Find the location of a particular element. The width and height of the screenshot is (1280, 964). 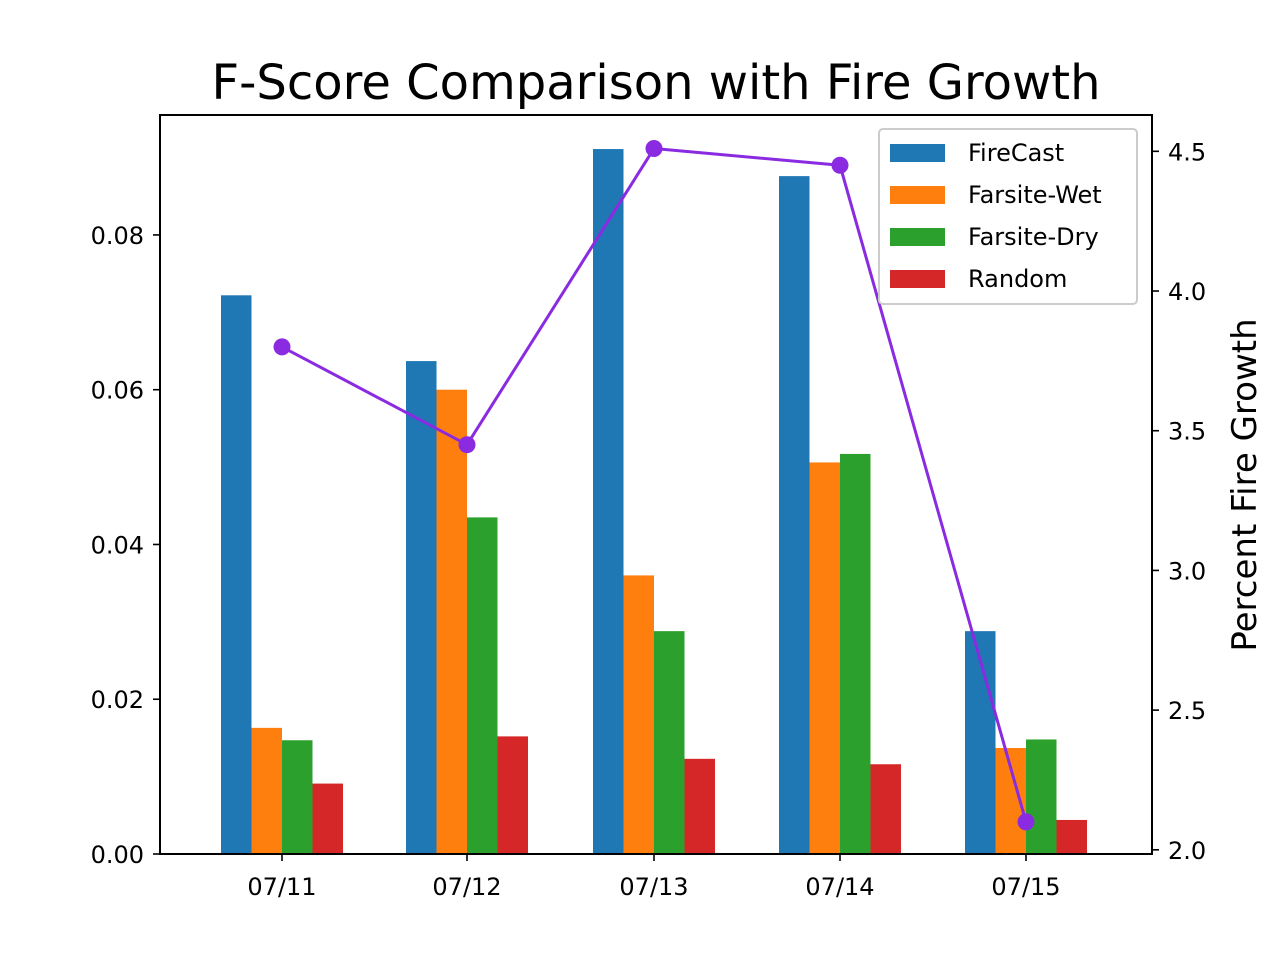

left-y-tick-label-1: 0.02 is located at coordinates (117, 700).